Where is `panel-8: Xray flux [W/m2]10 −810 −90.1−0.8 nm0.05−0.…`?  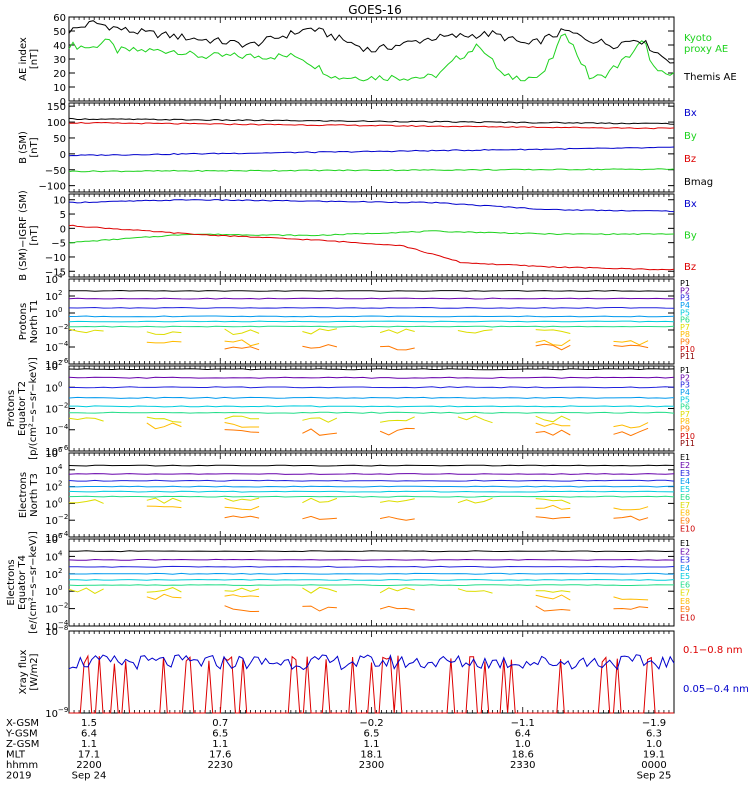
panel-8: Xray flux [W/m2]10 −810 −90.1−0.8 nm0.05−0.… is located at coordinates (383, 672).